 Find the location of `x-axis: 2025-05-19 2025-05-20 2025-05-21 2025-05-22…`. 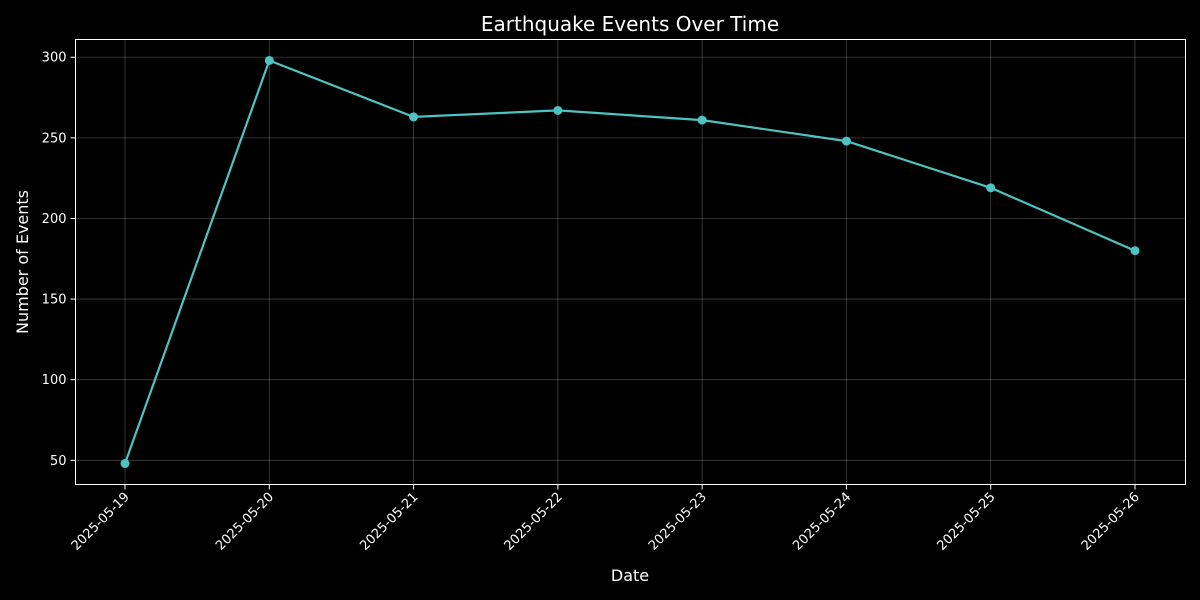

x-axis: 2025-05-19 2025-05-20 2025-05-21 2025-05-22… is located at coordinates (606, 519).